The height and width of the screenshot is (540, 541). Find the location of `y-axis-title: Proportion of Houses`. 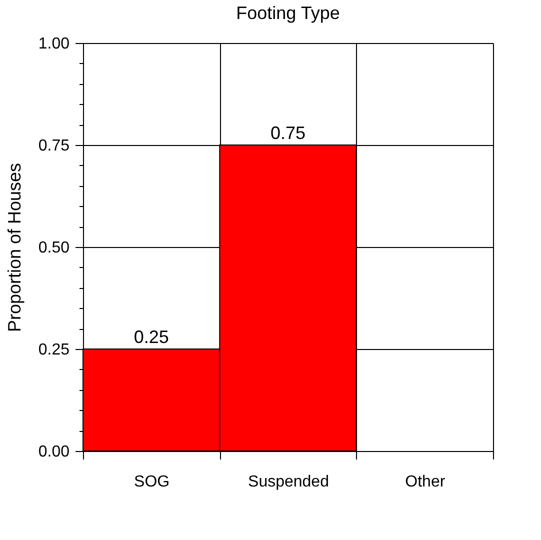

y-axis-title: Proportion of Houses is located at coordinates (14, 247).